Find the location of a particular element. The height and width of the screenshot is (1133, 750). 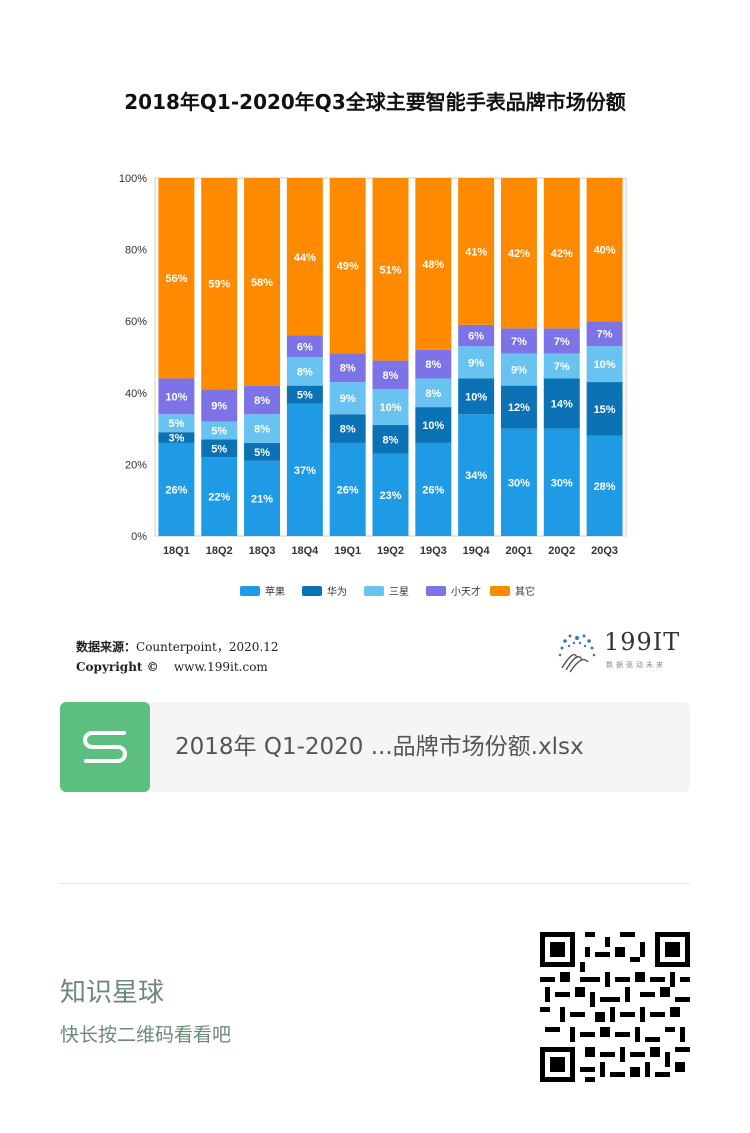

legend-label: 苹果 is located at coordinates (275, 591).